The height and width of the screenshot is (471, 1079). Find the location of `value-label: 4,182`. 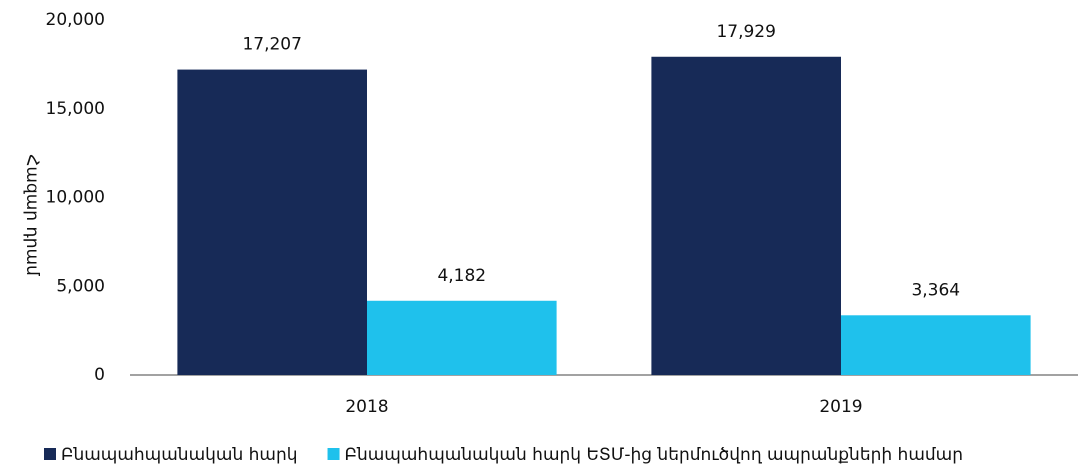

value-label: 4,182 is located at coordinates (461, 276).